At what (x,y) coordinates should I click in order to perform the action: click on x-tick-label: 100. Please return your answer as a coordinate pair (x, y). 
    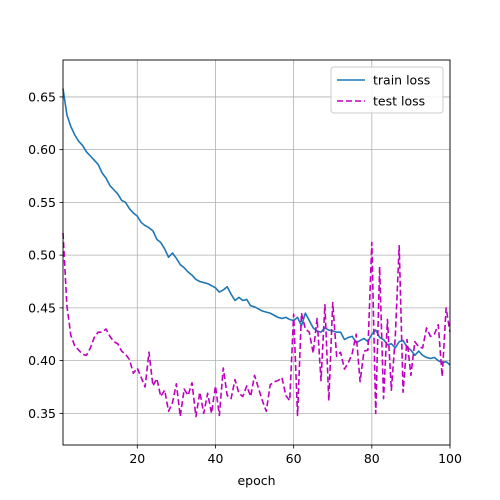
    Looking at the image, I should click on (450, 458).